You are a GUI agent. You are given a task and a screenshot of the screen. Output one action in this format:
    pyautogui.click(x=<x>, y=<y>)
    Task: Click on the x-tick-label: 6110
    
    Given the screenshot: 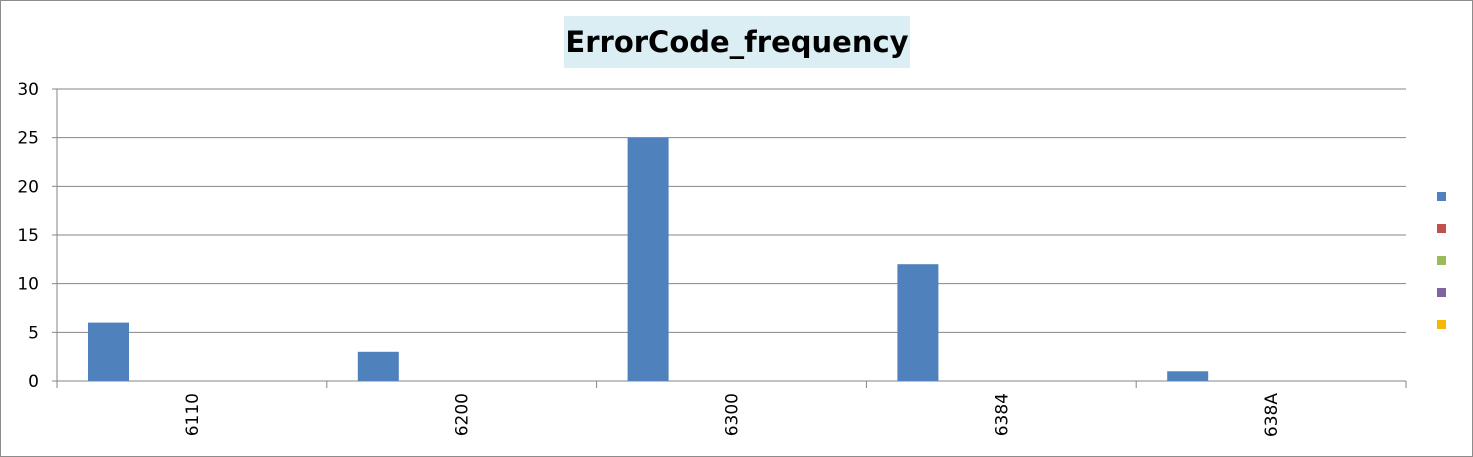 What is the action you would take?
    pyautogui.click(x=193, y=414)
    